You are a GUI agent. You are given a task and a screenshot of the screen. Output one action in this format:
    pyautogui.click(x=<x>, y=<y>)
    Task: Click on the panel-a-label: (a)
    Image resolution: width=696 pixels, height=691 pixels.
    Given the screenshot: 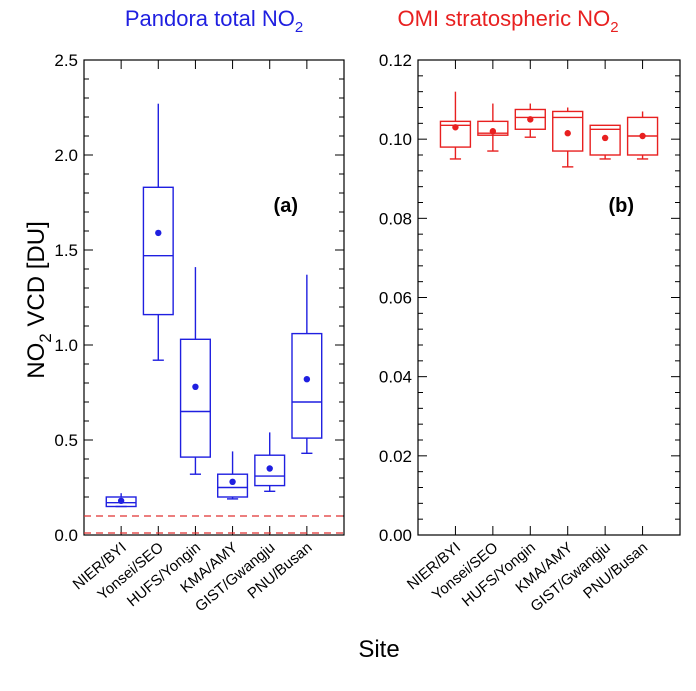 What is the action you would take?
    pyautogui.click(x=286, y=206)
    